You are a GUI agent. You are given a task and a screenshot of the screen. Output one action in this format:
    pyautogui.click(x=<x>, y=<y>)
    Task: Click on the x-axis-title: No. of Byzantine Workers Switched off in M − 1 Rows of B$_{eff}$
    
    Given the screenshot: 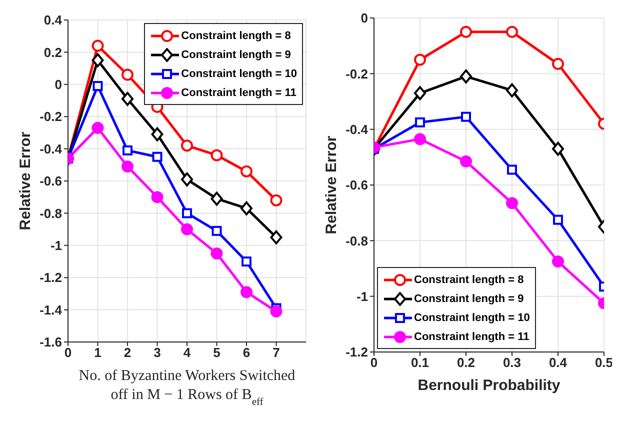 What is the action you would take?
    pyautogui.click(x=187, y=388)
    